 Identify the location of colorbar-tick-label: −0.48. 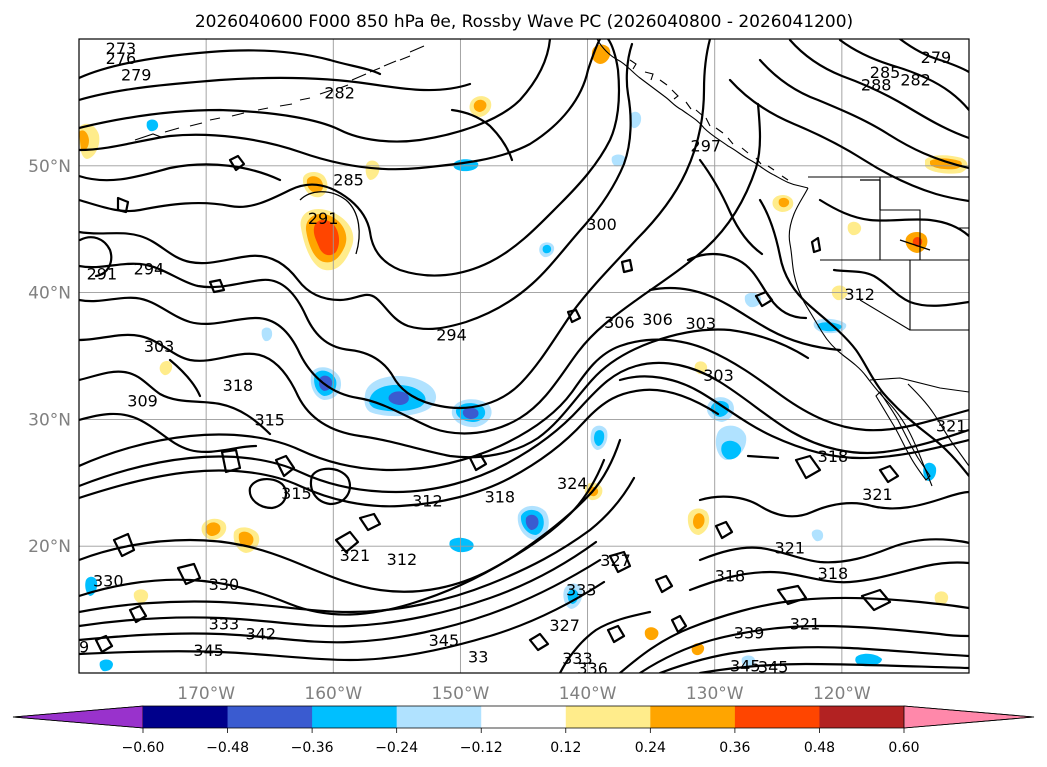
(227, 748).